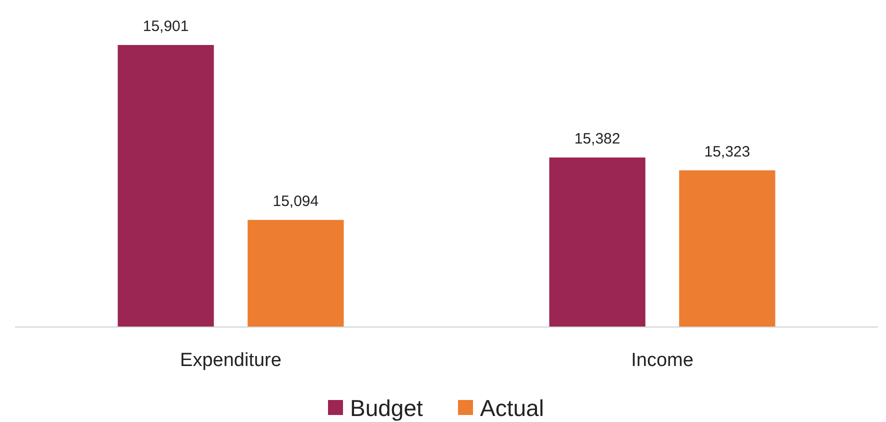 Image resolution: width=886 pixels, height=422 pixels. I want to click on data-label: 15,382, so click(597, 139).